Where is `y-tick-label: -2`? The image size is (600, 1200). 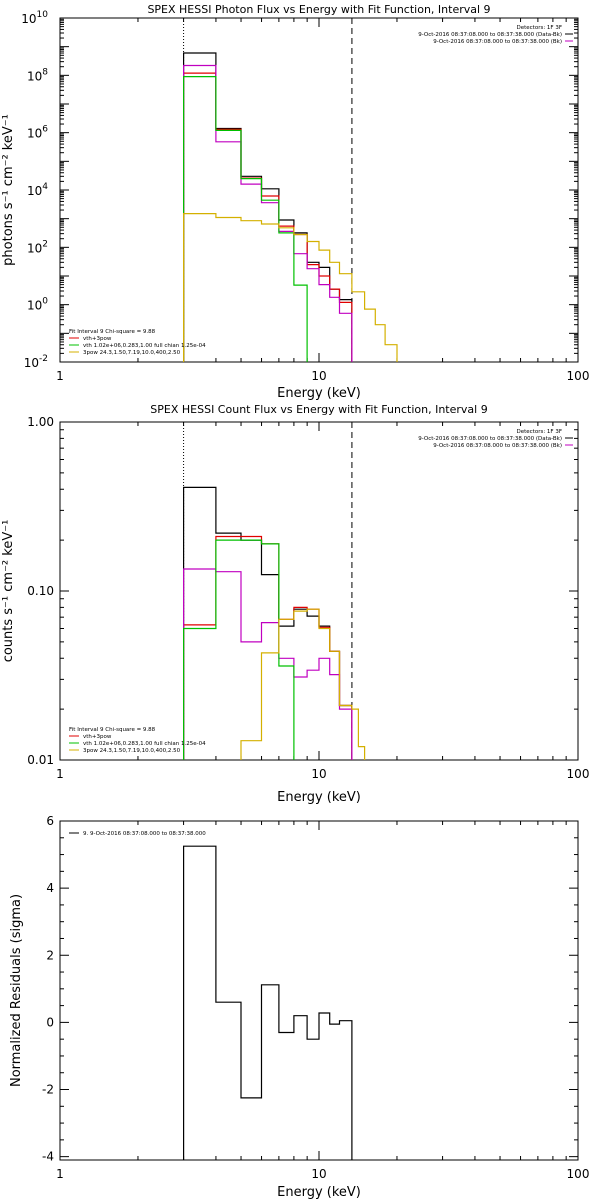 y-tick-label: -2 is located at coordinates (48, 1090).